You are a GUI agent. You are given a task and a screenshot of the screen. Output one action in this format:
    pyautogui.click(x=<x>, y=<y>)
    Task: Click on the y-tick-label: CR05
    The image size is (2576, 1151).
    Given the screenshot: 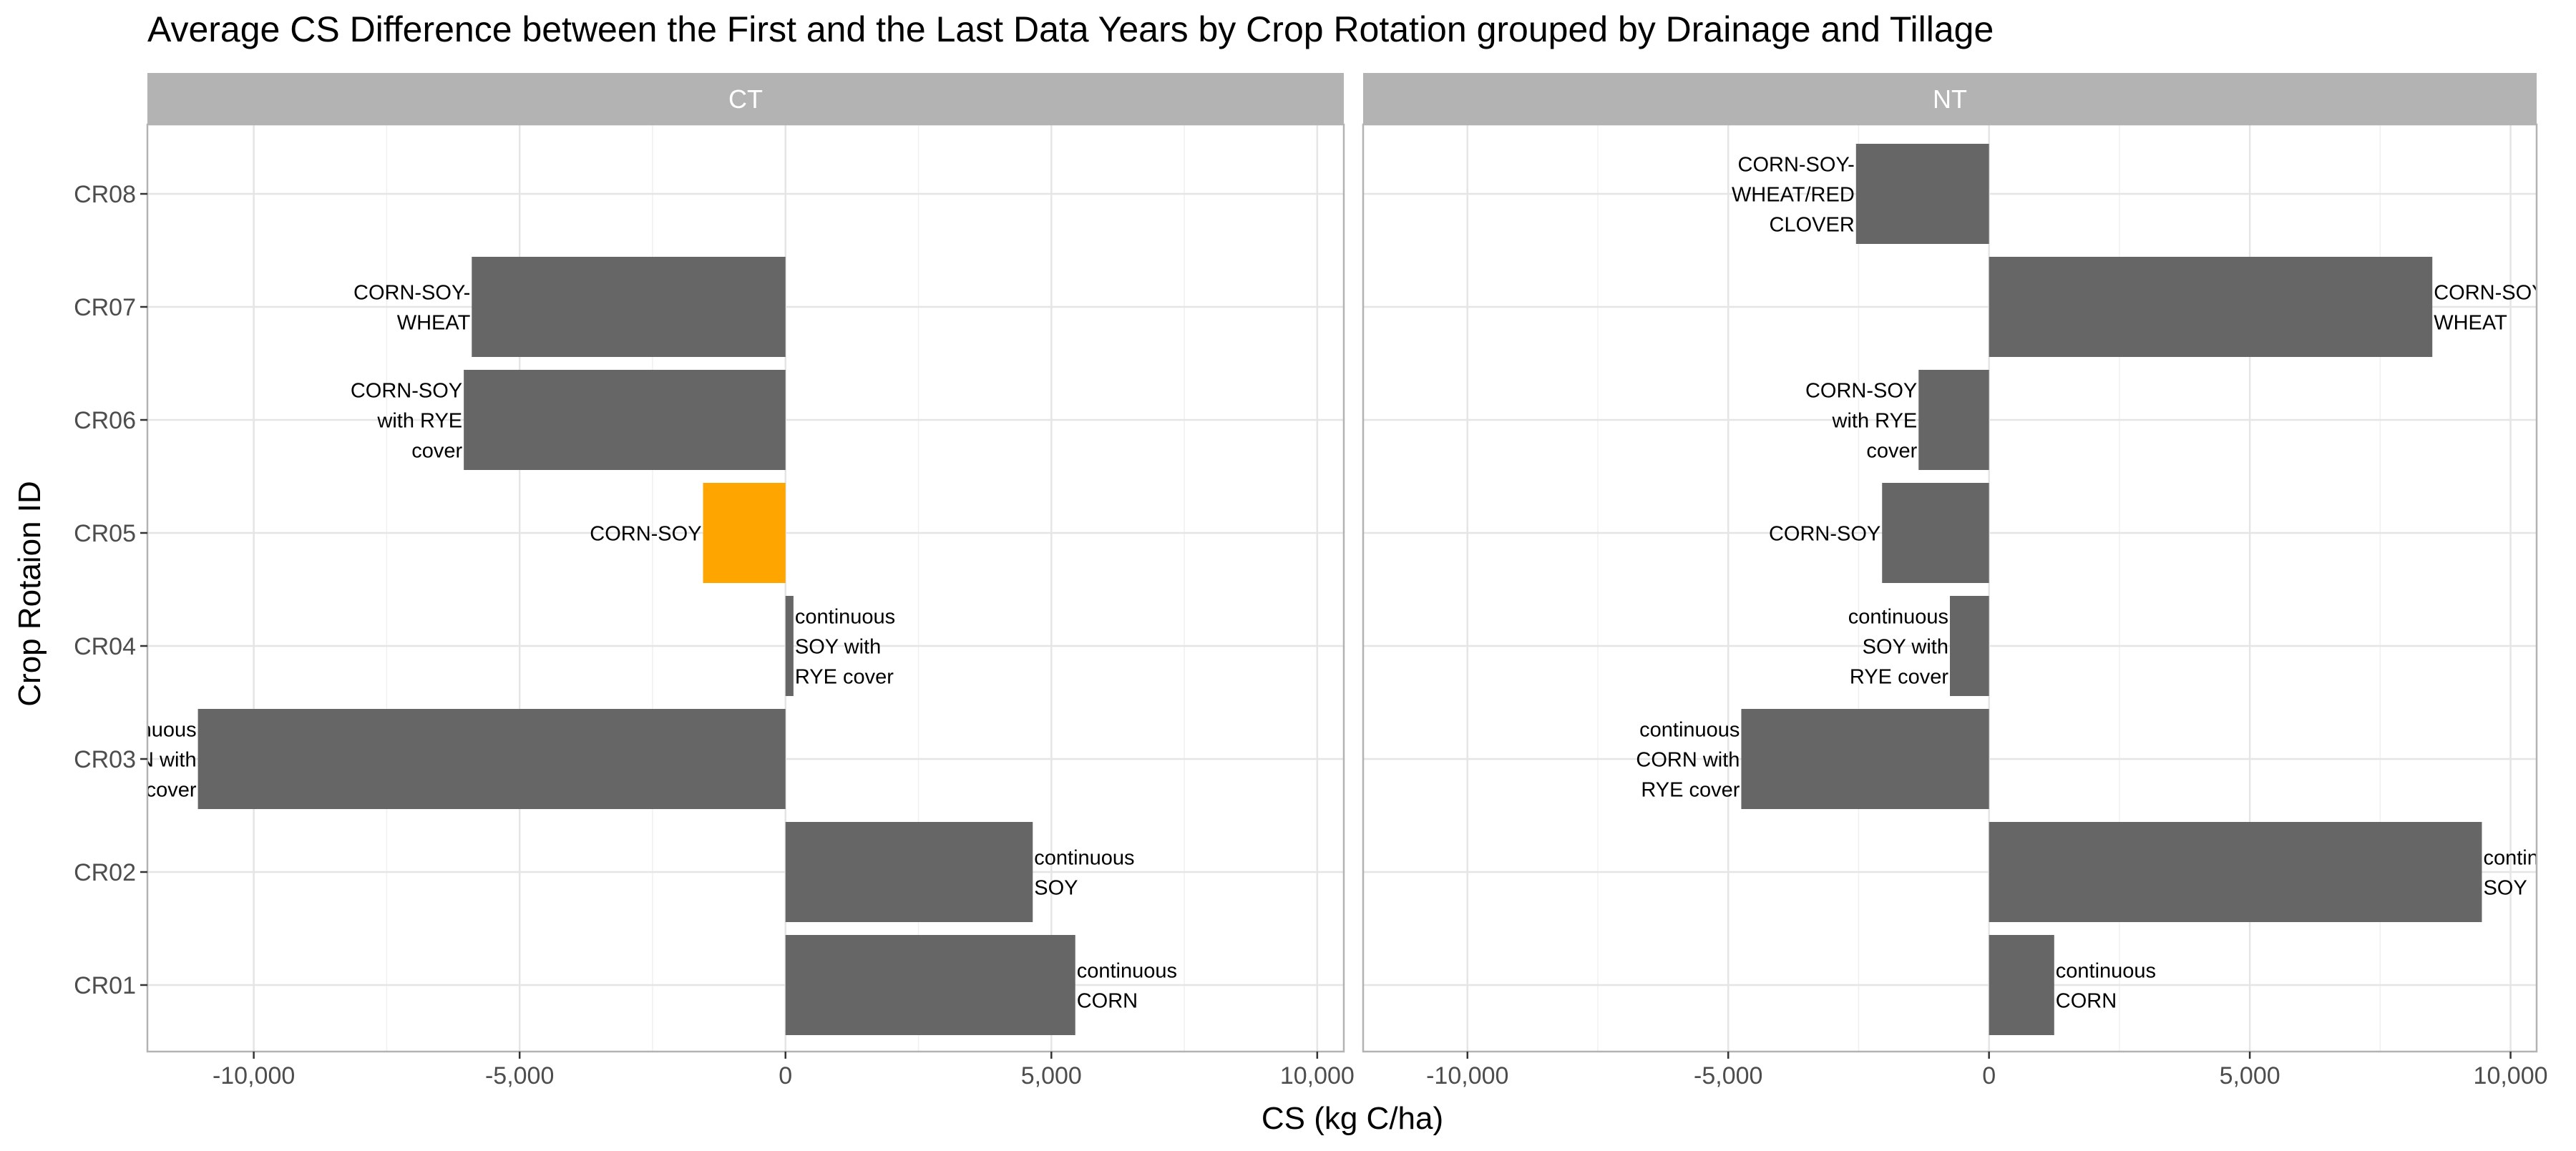 What is the action you would take?
    pyautogui.click(x=105, y=533)
    